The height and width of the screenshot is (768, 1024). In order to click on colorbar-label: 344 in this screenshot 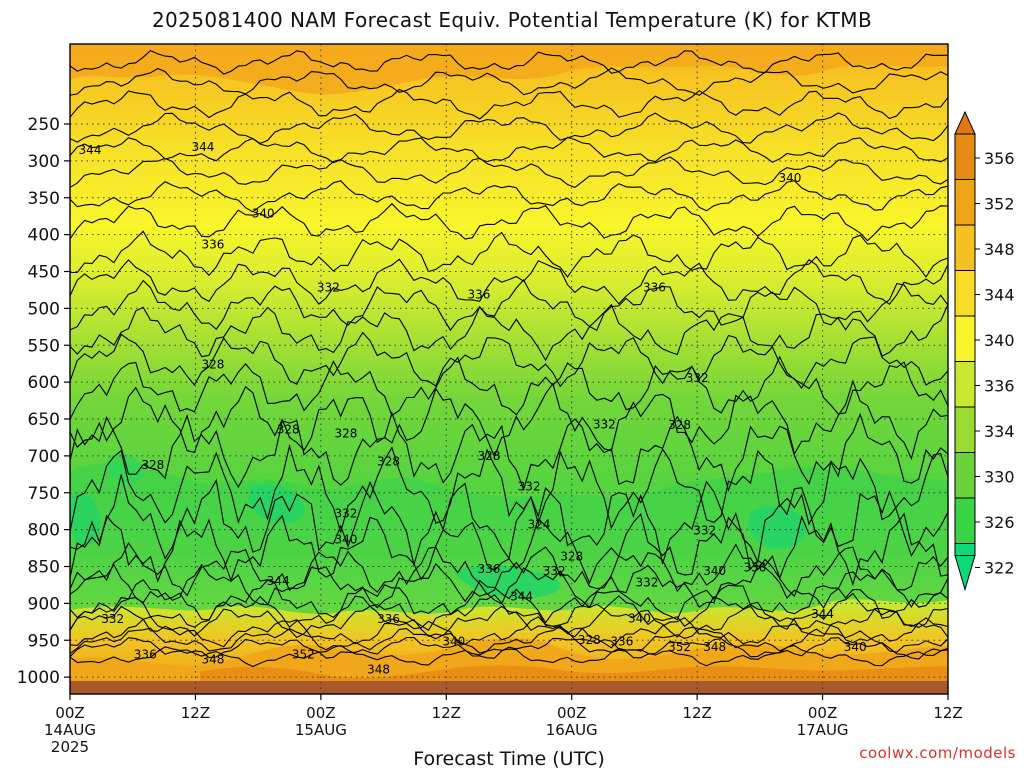, I will do `click(999, 295)`.